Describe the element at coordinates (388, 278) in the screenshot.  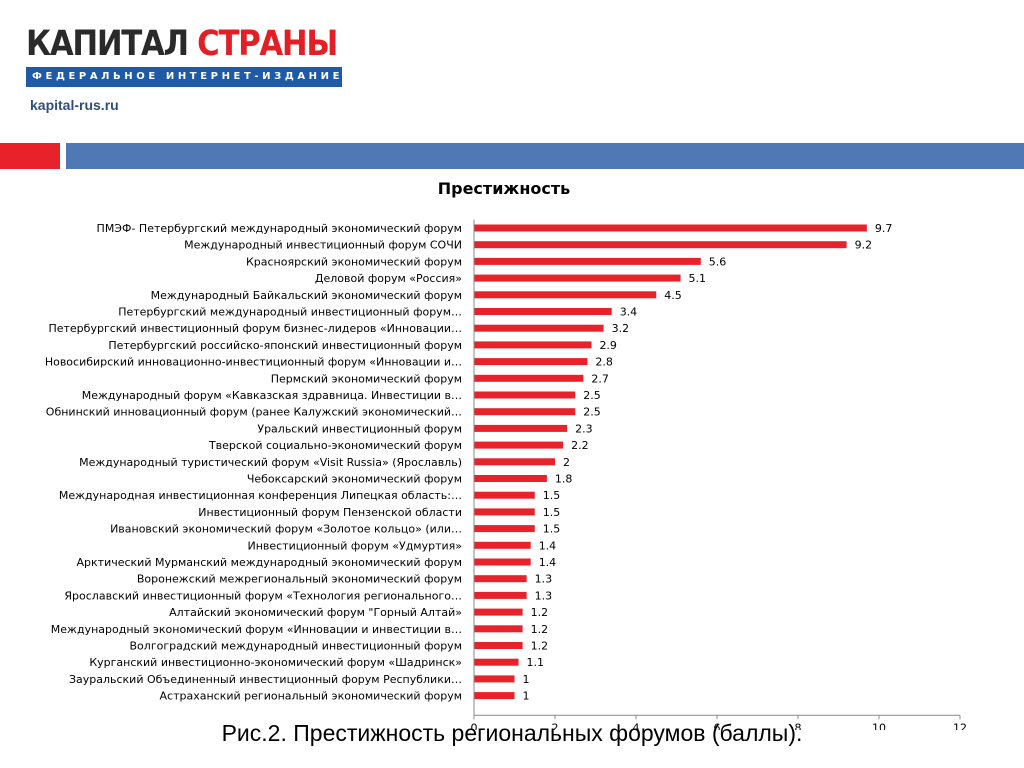
I see `category-label: Деловой форум «Россия»` at that location.